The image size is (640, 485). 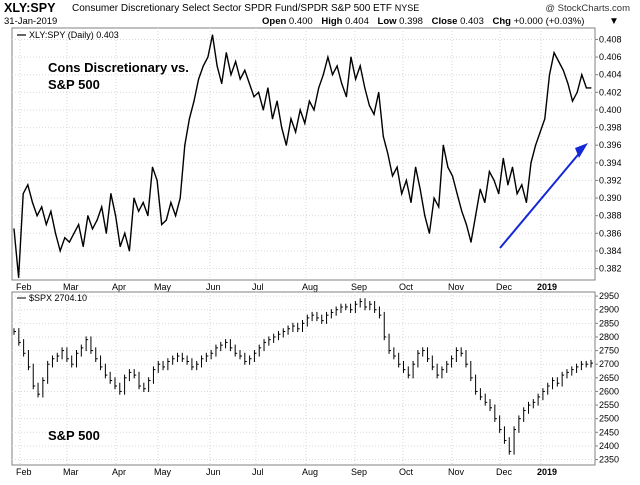 What do you see at coordinates (610, 251) in the screenshot?
I see `y-tick-label: 0.384` at bounding box center [610, 251].